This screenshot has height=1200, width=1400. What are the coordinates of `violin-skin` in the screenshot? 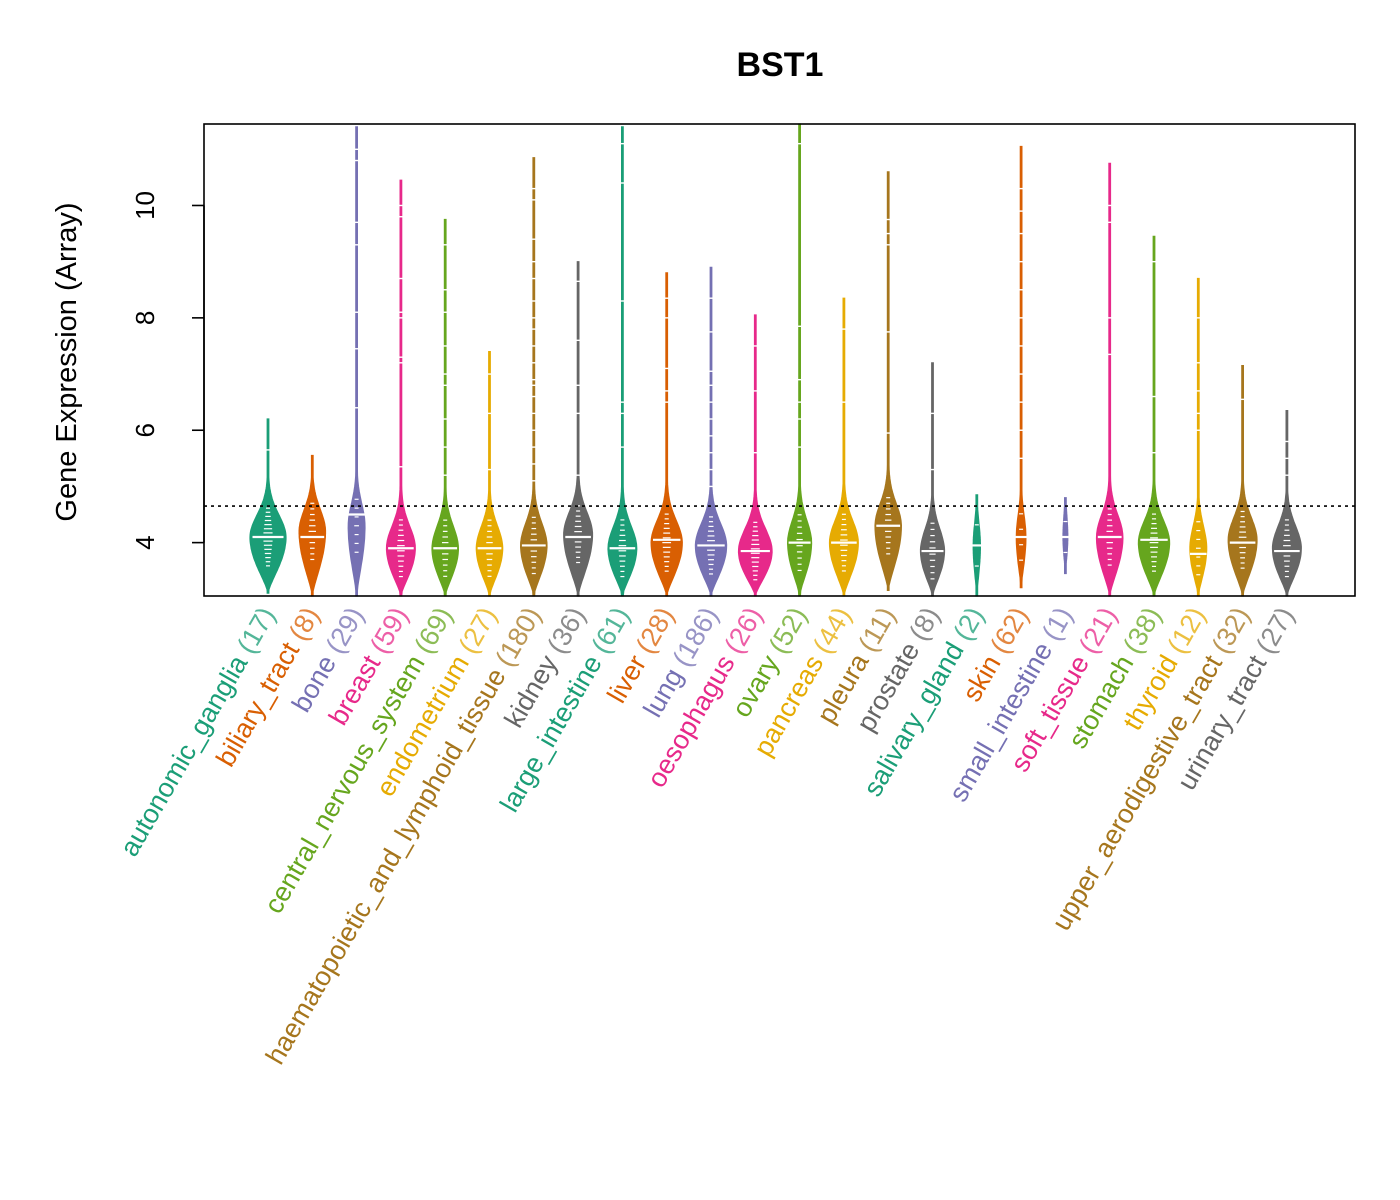 It's located at (1021, 367).